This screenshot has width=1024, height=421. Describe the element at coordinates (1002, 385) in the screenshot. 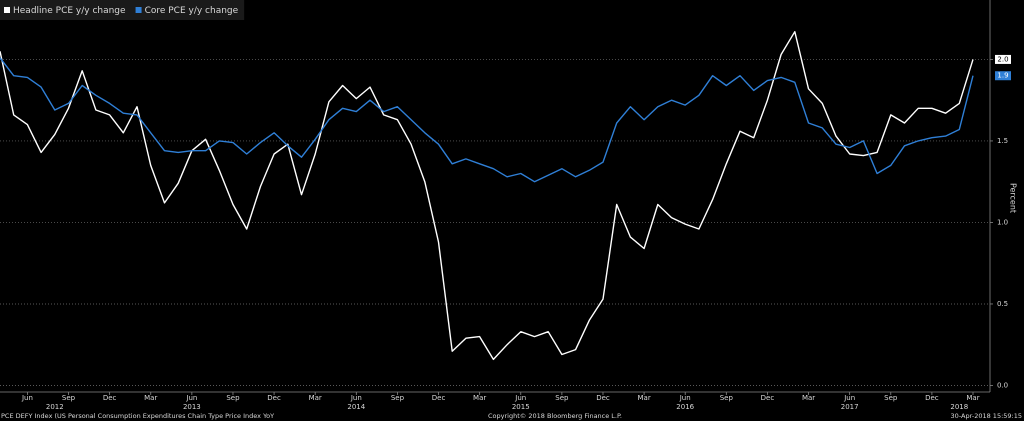

I see `y-tick-label: 0.0` at that location.